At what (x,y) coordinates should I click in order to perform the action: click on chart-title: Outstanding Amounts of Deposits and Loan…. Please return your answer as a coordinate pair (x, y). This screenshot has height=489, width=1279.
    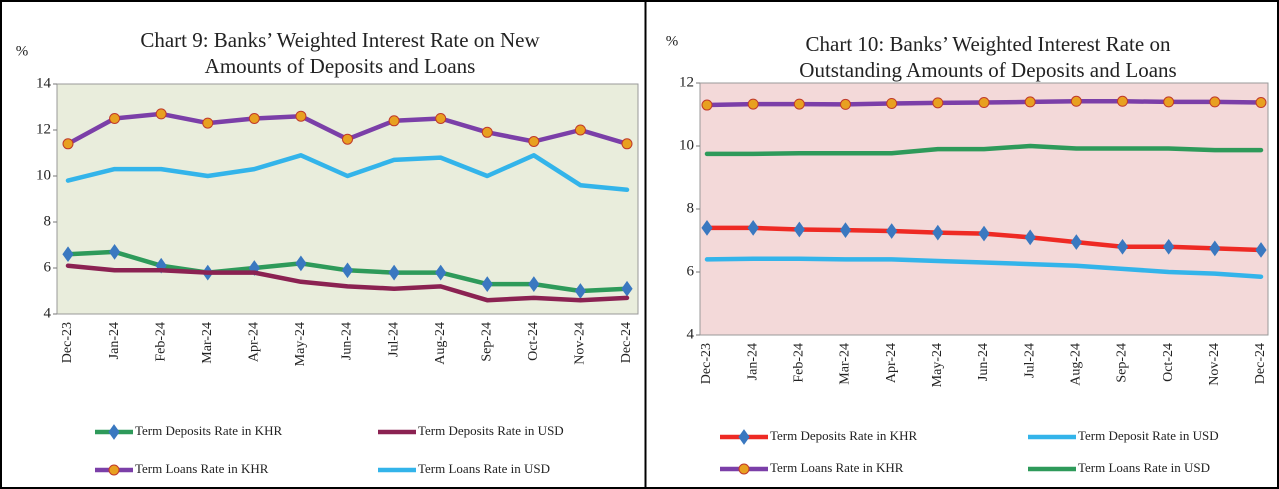
    Looking at the image, I should click on (987, 70).